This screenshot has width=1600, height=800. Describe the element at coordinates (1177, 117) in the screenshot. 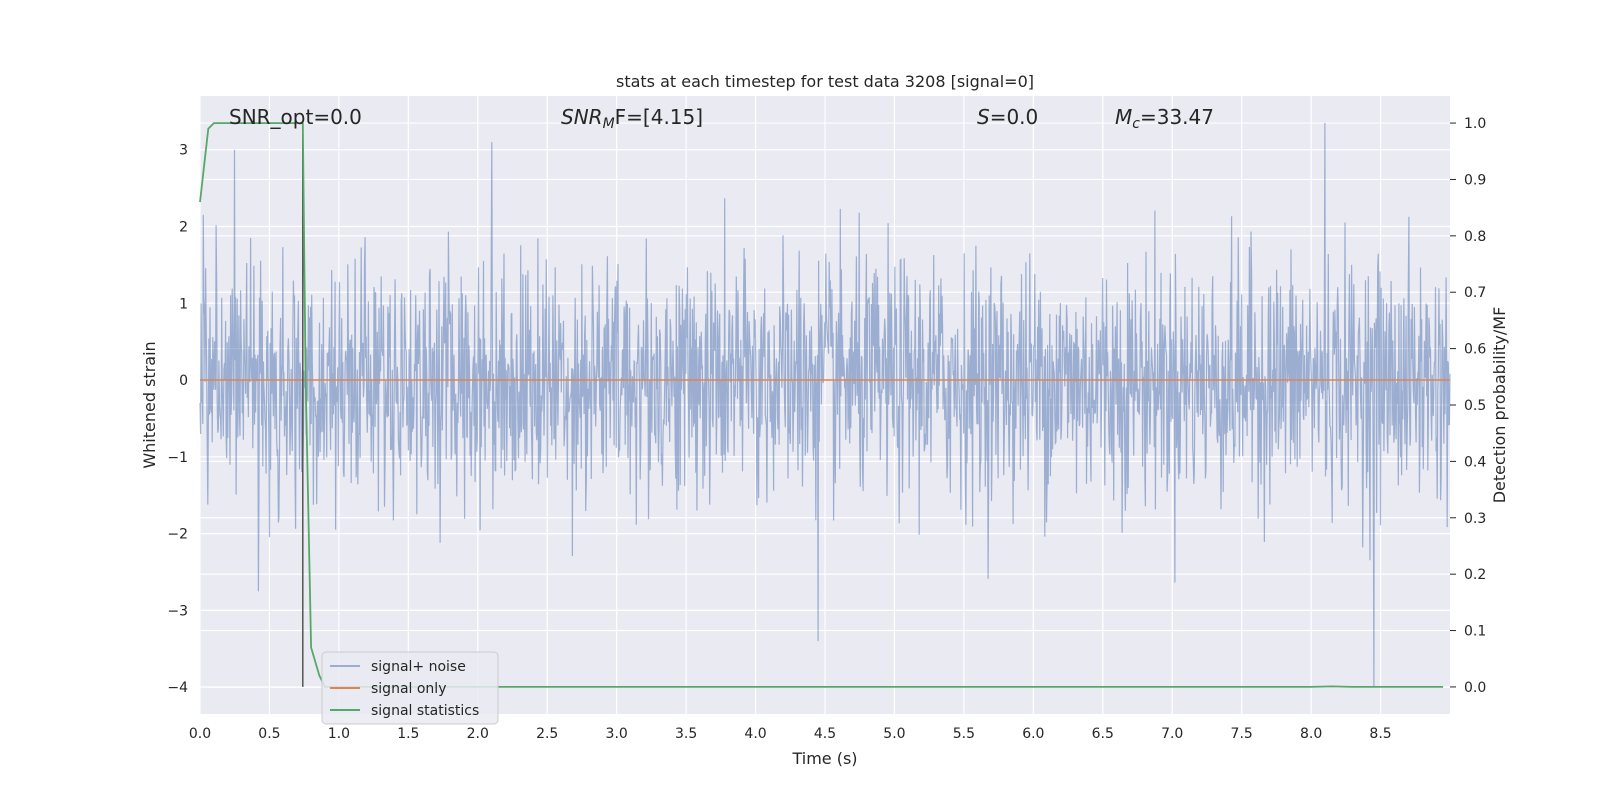

I see `annotation-mc-value: =33.47` at that location.